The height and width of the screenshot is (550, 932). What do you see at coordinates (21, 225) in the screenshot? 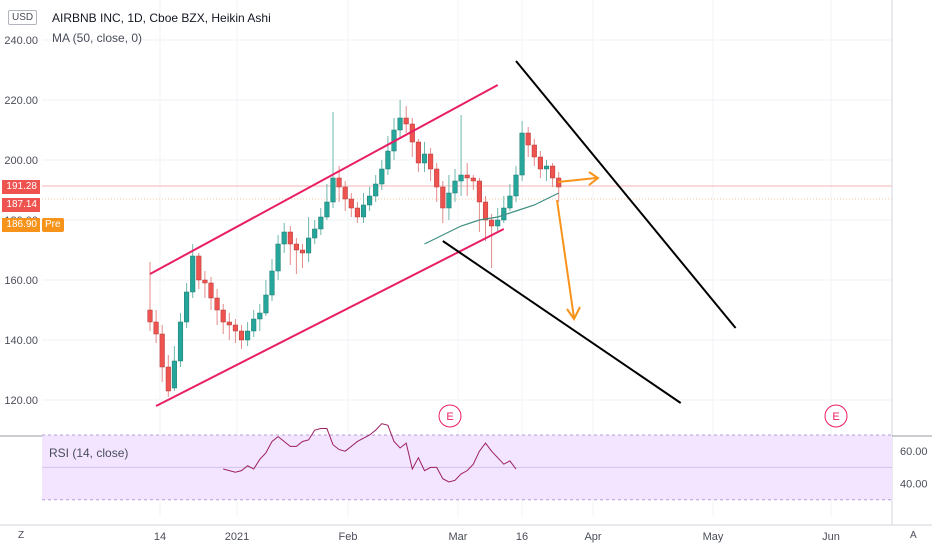
I see `premarket-price-tag: 186.90` at bounding box center [21, 225].